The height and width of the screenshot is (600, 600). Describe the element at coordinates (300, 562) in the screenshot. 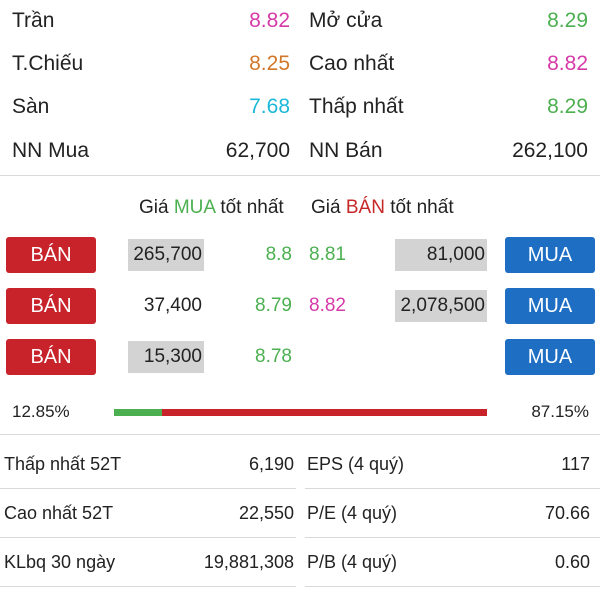

I see `stats-row: KLbq 30 ngày 19,881,308 P/B (4 quý) 0.60` at that location.